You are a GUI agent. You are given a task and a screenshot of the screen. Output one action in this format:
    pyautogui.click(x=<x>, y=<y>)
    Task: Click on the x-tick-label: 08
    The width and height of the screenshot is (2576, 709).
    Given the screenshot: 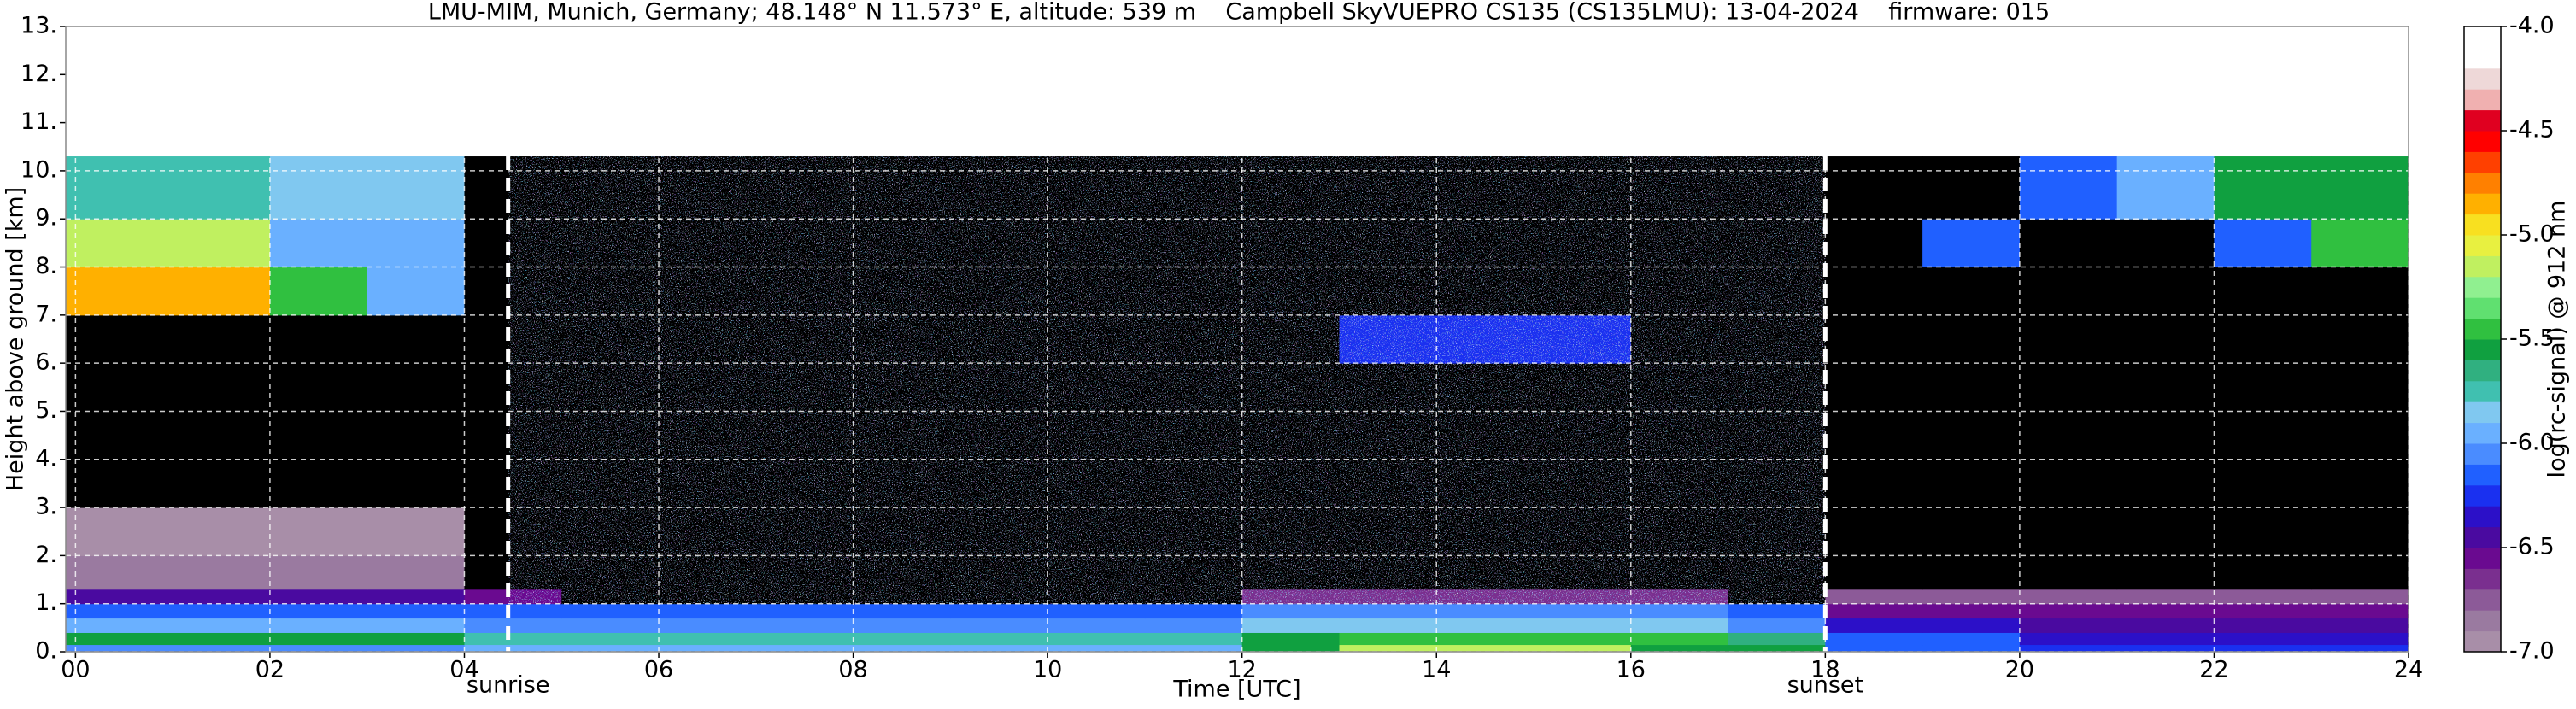 What is the action you would take?
    pyautogui.click(x=852, y=670)
    